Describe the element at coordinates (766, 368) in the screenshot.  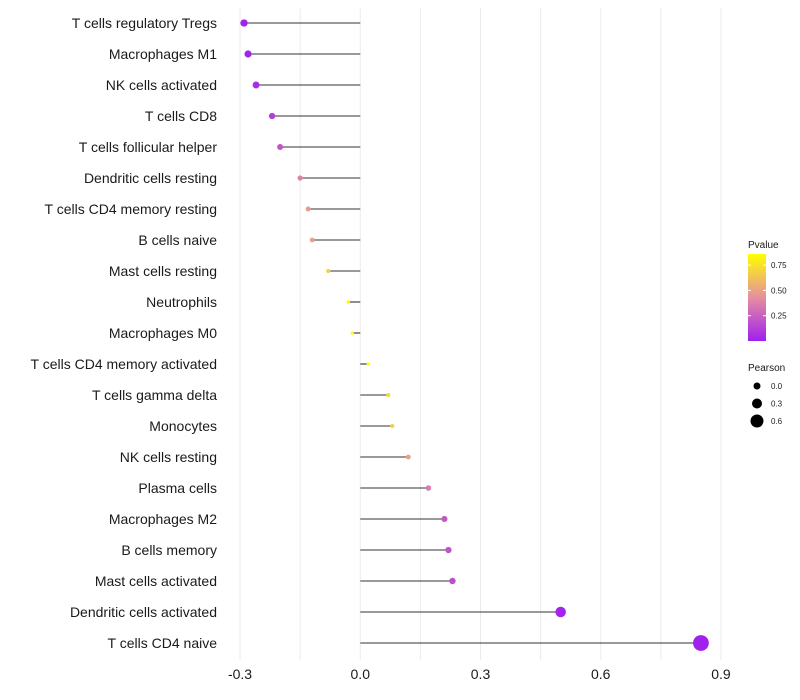
I see `pearson-legend-title: Pearson` at that location.